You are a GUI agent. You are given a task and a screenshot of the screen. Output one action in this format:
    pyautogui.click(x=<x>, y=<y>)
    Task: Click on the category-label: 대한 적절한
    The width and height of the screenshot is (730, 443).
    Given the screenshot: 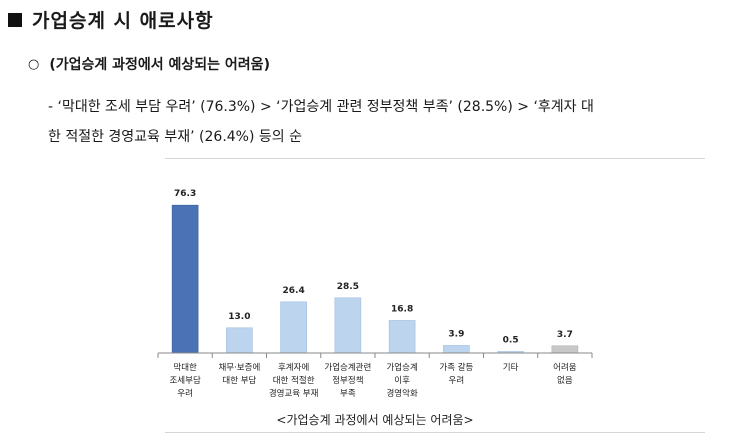 What is the action you would take?
    pyautogui.click(x=294, y=380)
    